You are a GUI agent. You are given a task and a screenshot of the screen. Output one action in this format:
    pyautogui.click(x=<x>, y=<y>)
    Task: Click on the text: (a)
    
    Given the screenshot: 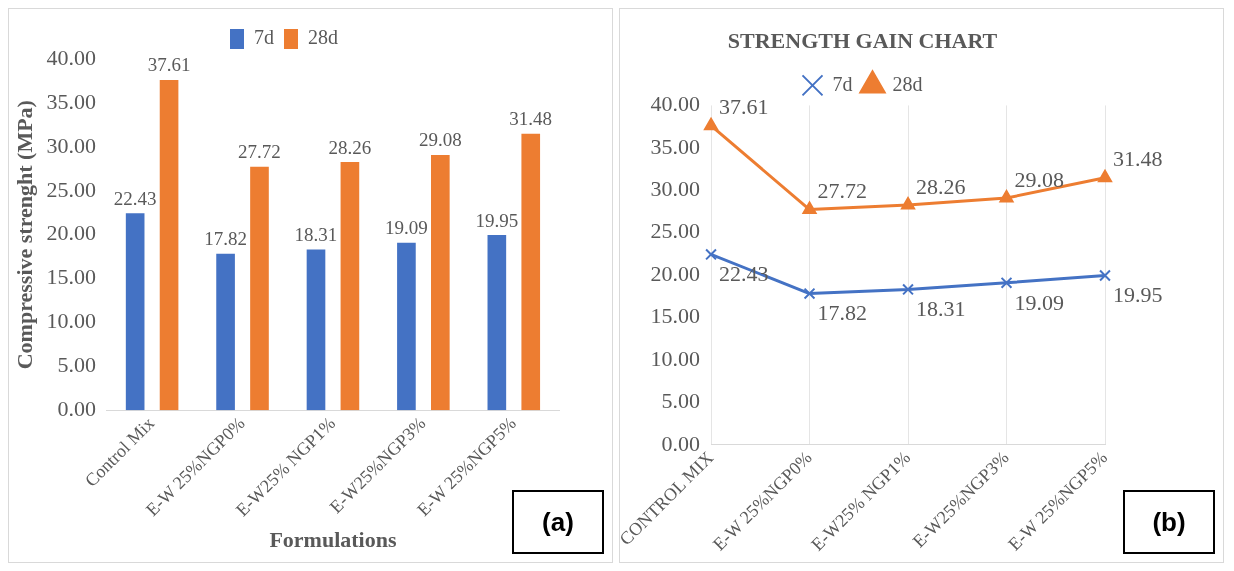 What is the action you would take?
    pyautogui.click(x=558, y=521)
    